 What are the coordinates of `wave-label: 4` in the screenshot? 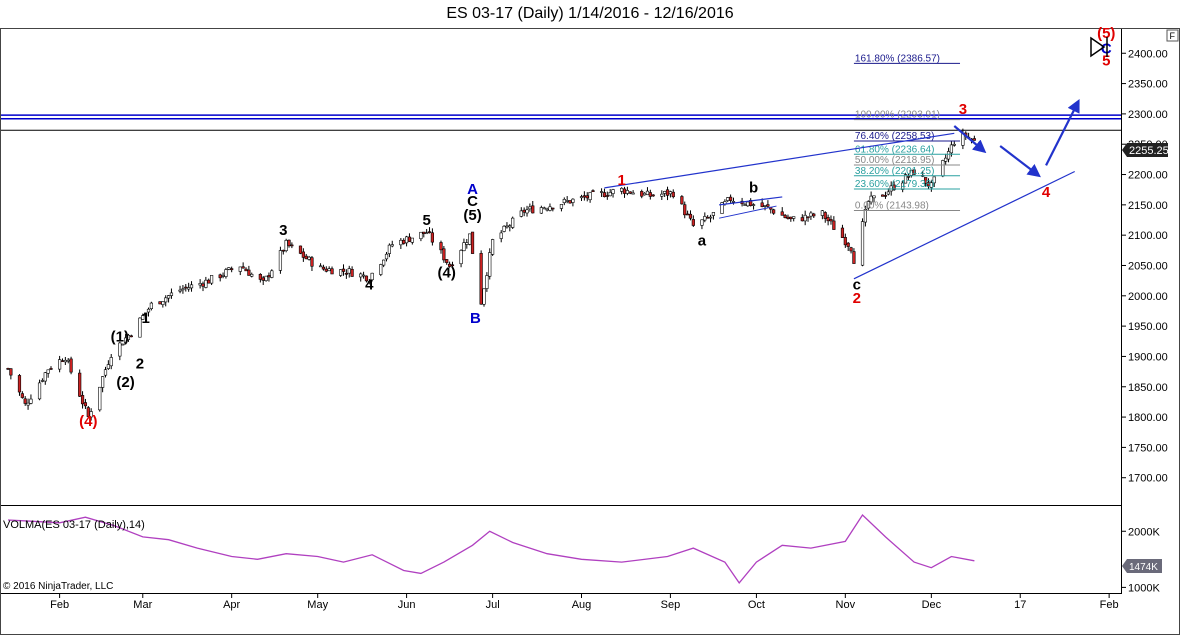 It's located at (369, 285).